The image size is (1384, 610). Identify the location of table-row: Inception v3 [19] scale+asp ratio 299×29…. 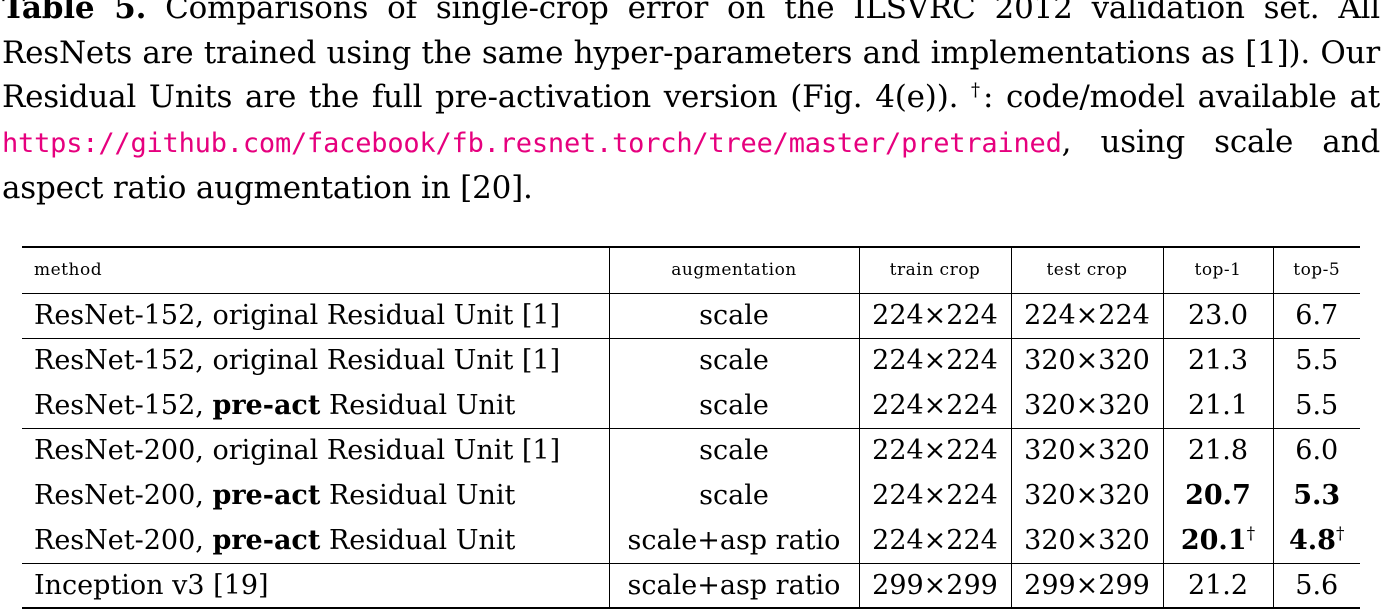
(691, 586).